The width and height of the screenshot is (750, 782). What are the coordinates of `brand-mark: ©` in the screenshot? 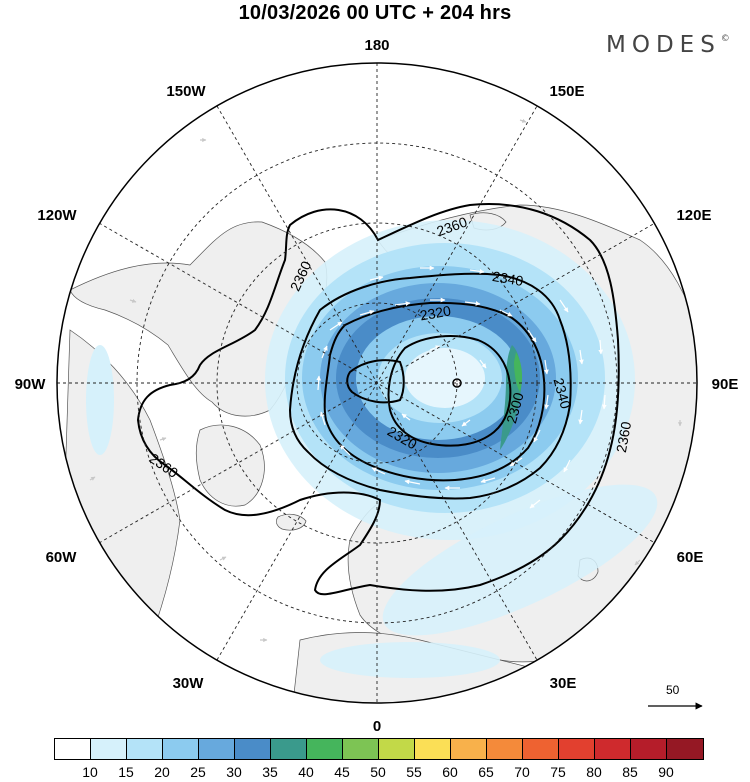 It's located at (725, 39).